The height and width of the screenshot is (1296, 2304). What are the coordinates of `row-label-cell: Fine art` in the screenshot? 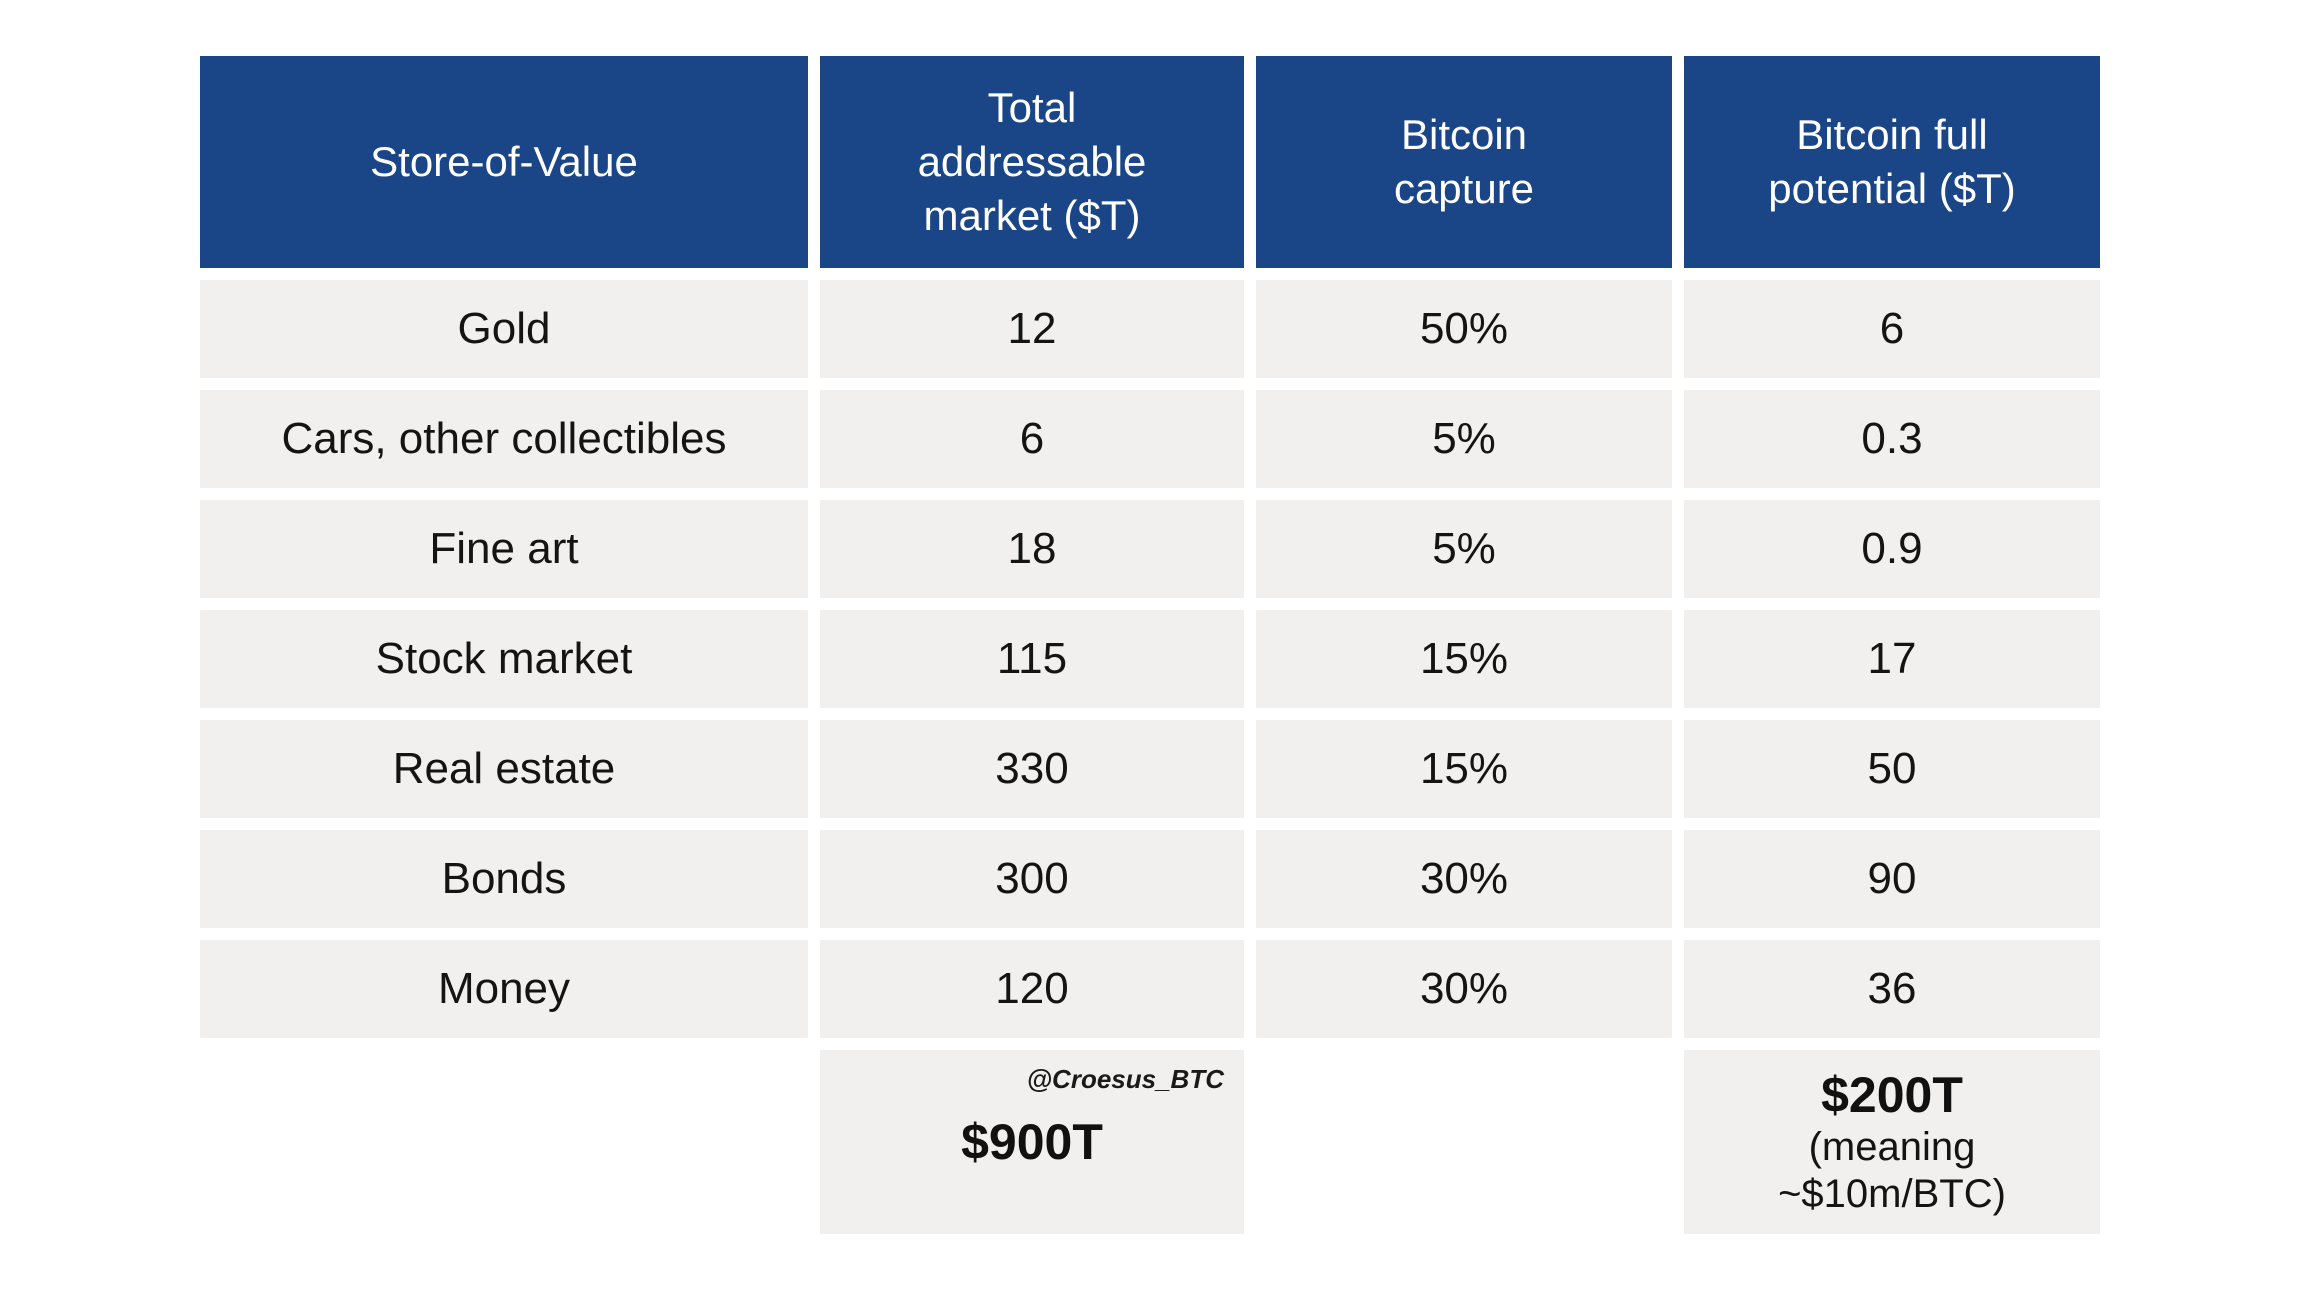 It's located at (504, 549).